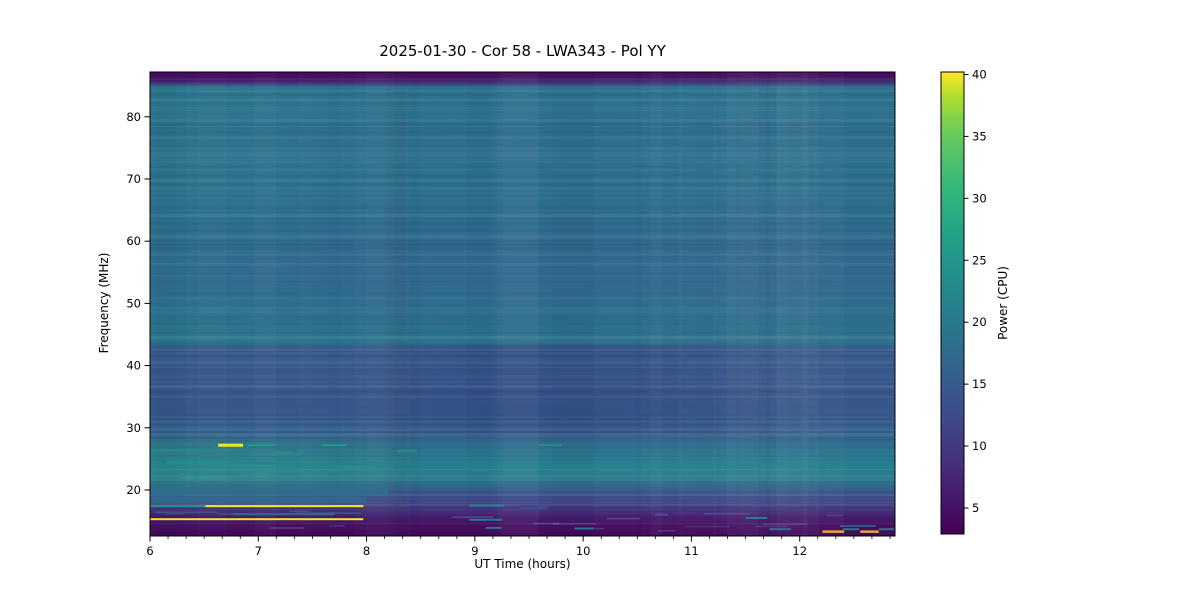  What do you see at coordinates (133, 241) in the screenshot?
I see `y-tick-label: 60` at bounding box center [133, 241].